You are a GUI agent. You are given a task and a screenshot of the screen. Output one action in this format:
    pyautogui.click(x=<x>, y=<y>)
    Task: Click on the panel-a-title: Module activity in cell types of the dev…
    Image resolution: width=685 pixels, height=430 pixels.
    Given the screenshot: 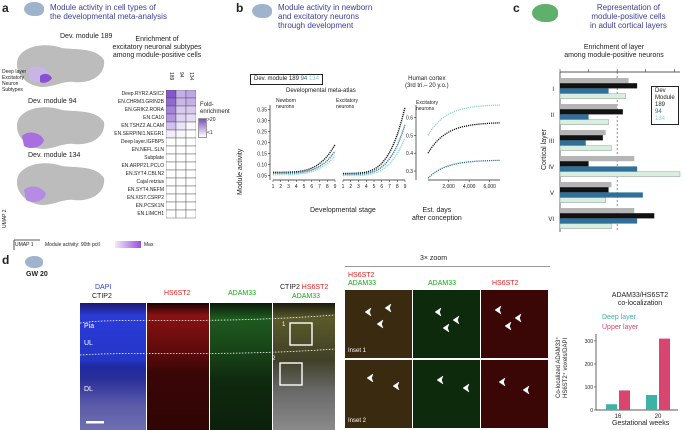 What is the action you would take?
    pyautogui.click(x=108, y=12)
    